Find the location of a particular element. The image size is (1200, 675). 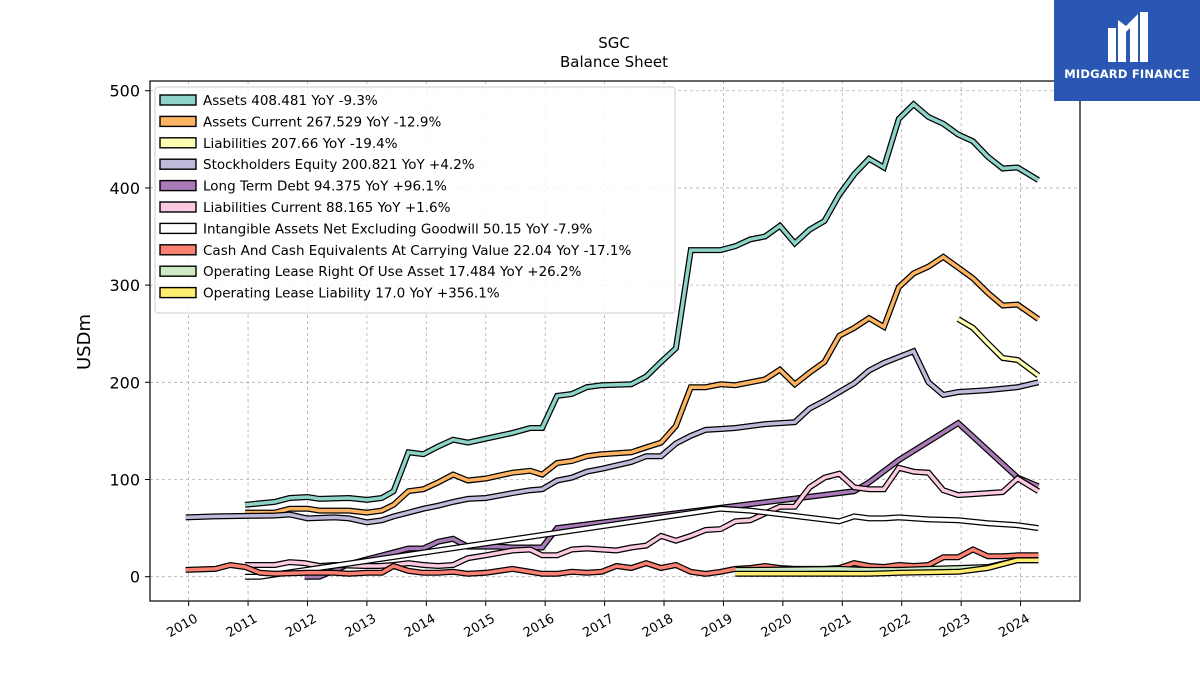

x-tick-label: 2023 is located at coordinates (955, 626).